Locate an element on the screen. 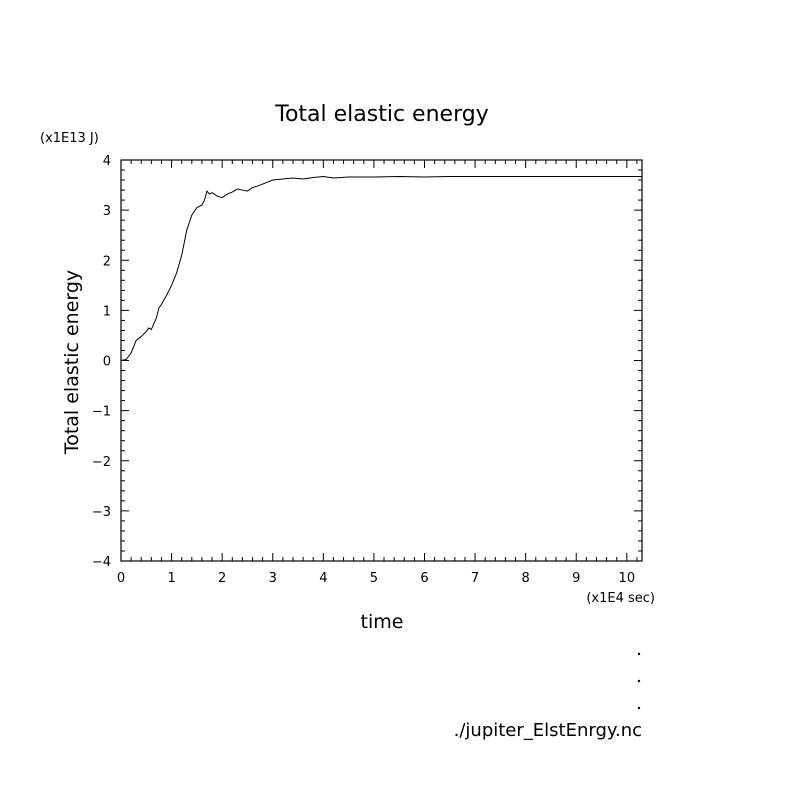 Image resolution: width=804 pixels, height=804 pixels. x-tick-labels: 0 1 2 3 4 5 6 7 8 9 10 is located at coordinates (376, 578).